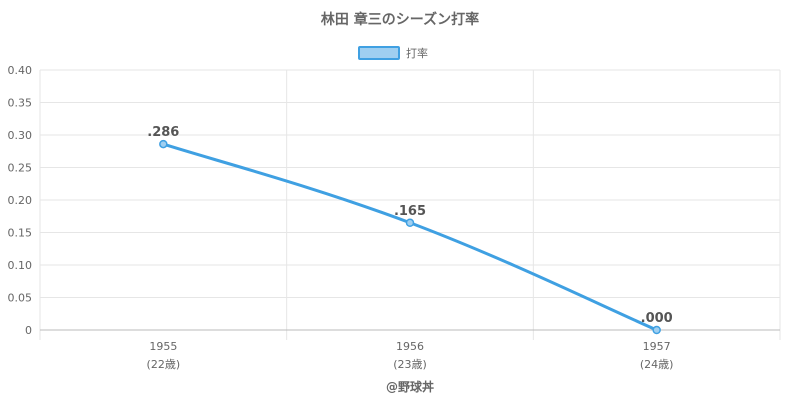  I want to click on y-tick-label: 0.05, so click(20, 298).